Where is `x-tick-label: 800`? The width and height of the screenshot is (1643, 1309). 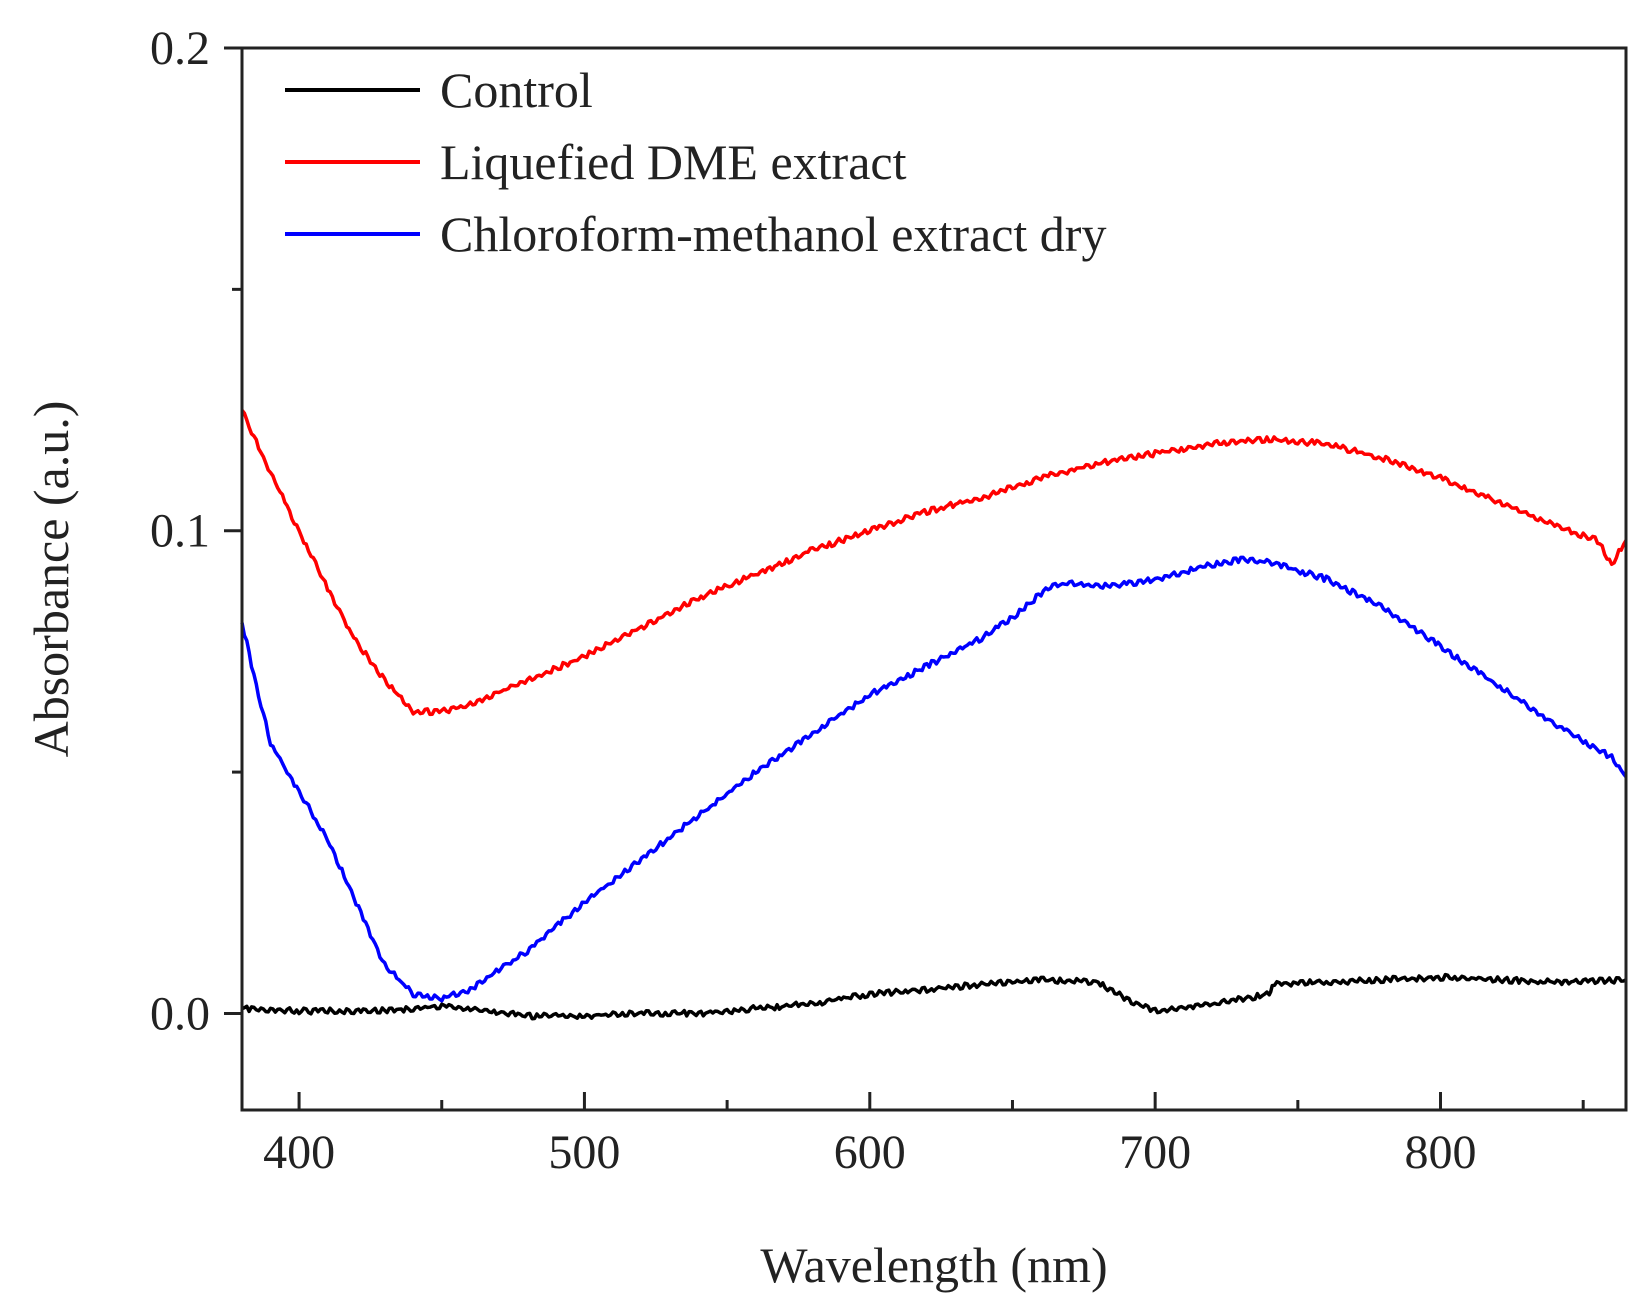
x-tick-label: 800 is located at coordinates (1441, 1152).